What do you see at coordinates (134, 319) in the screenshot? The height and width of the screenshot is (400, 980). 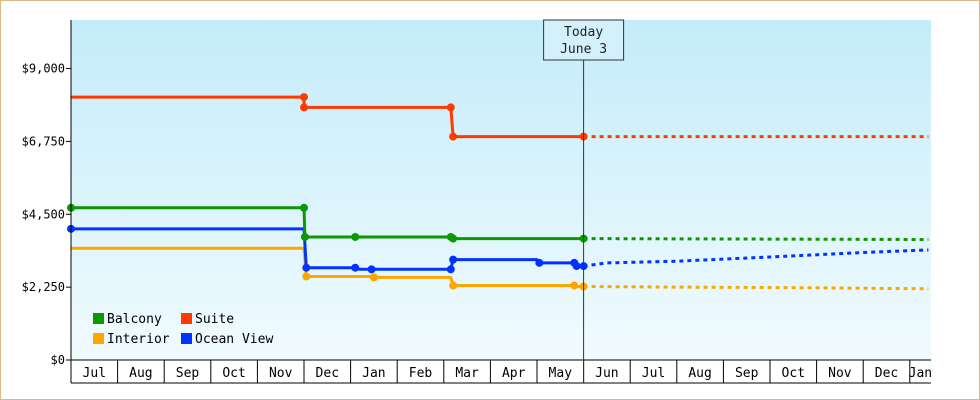 I see `legend-label: Balcony` at bounding box center [134, 319].